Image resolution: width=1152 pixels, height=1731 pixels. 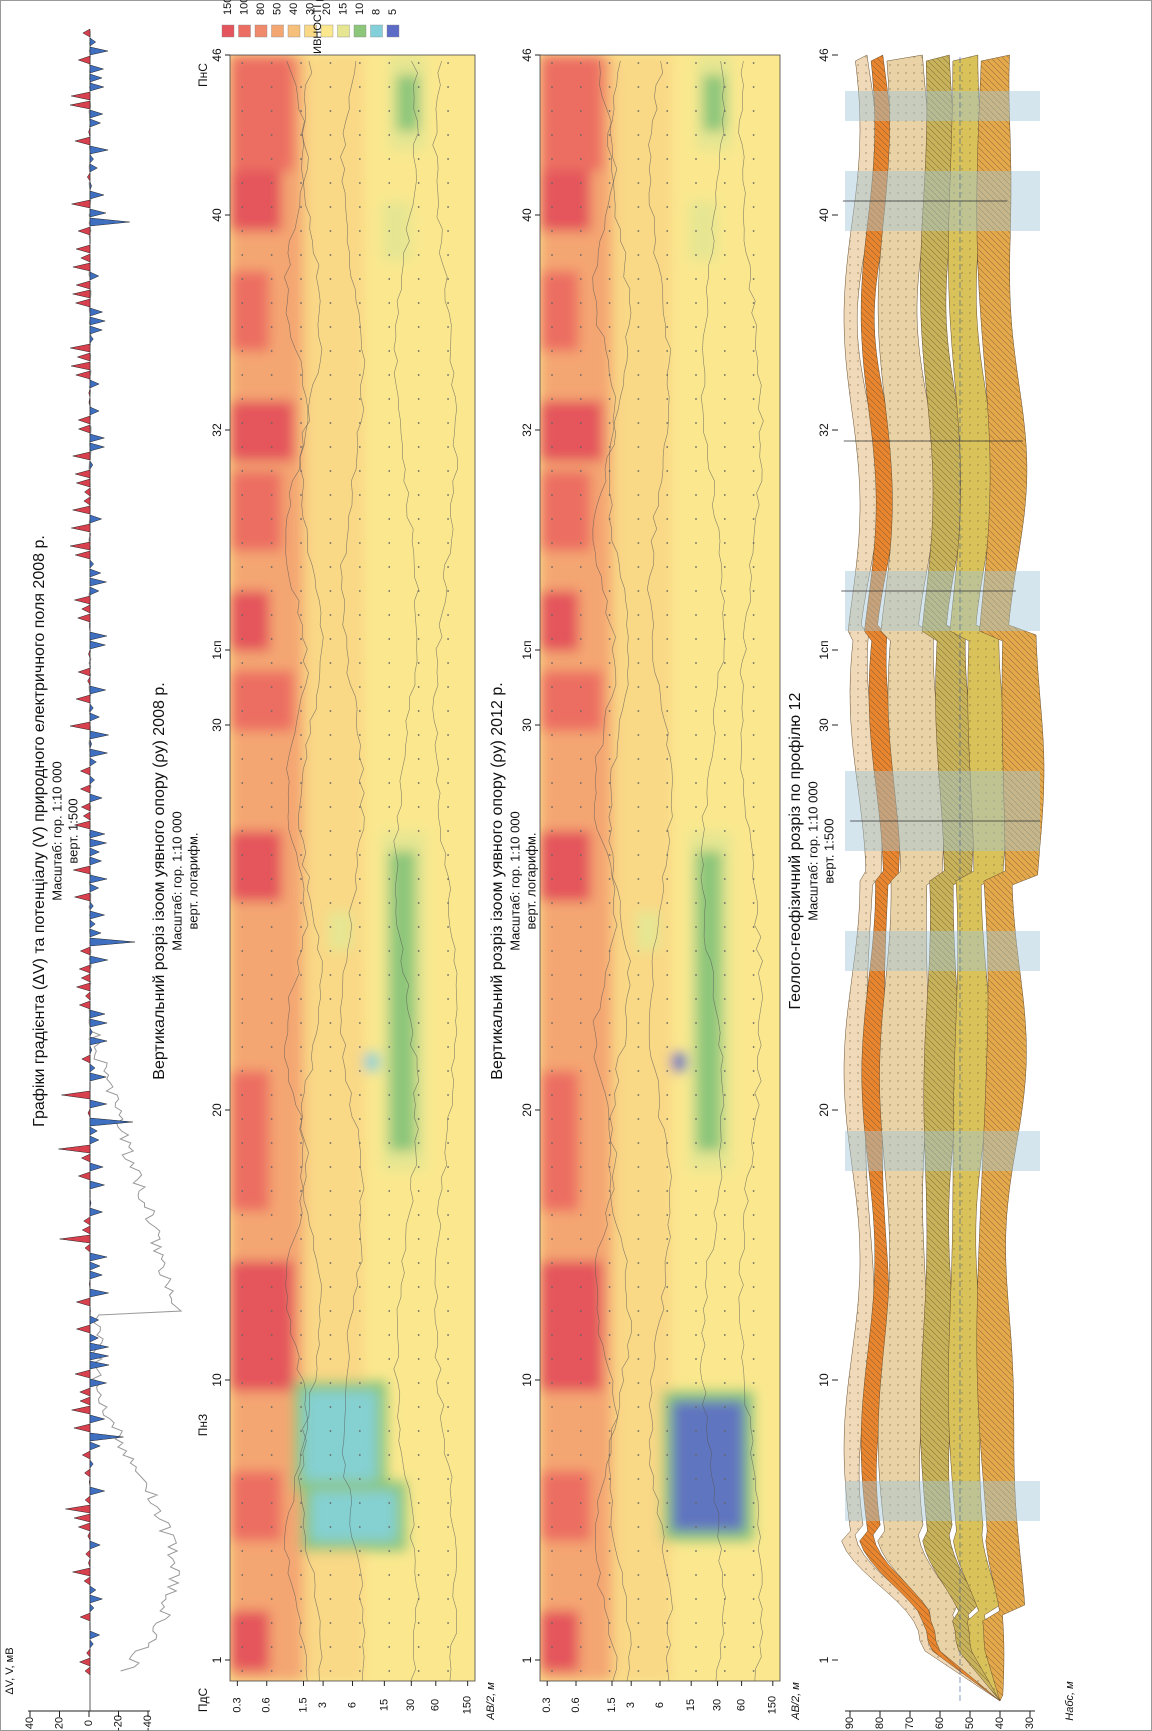 What do you see at coordinates (376, 12) in the screenshot?
I see `legend-label: 8` at bounding box center [376, 12].